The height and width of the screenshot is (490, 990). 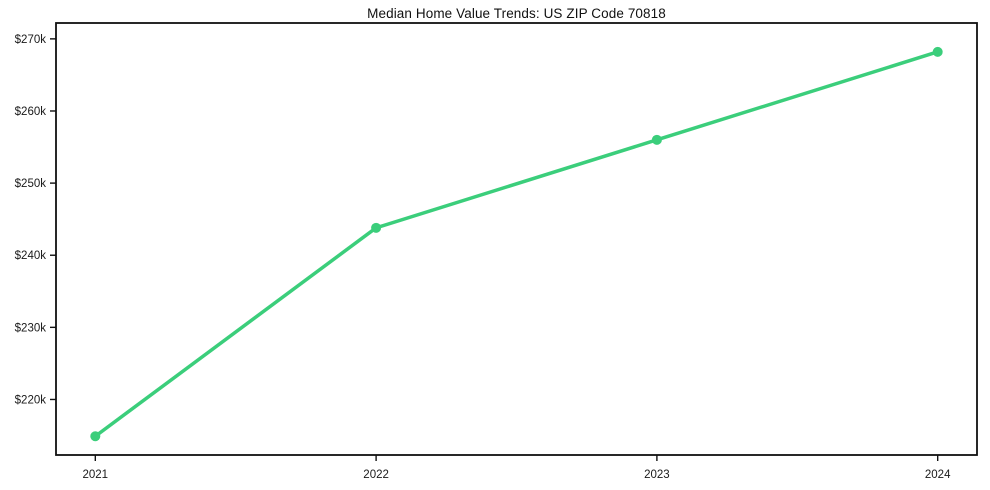 What do you see at coordinates (31, 400) in the screenshot?
I see `y-axis-tick-label: $220k` at bounding box center [31, 400].